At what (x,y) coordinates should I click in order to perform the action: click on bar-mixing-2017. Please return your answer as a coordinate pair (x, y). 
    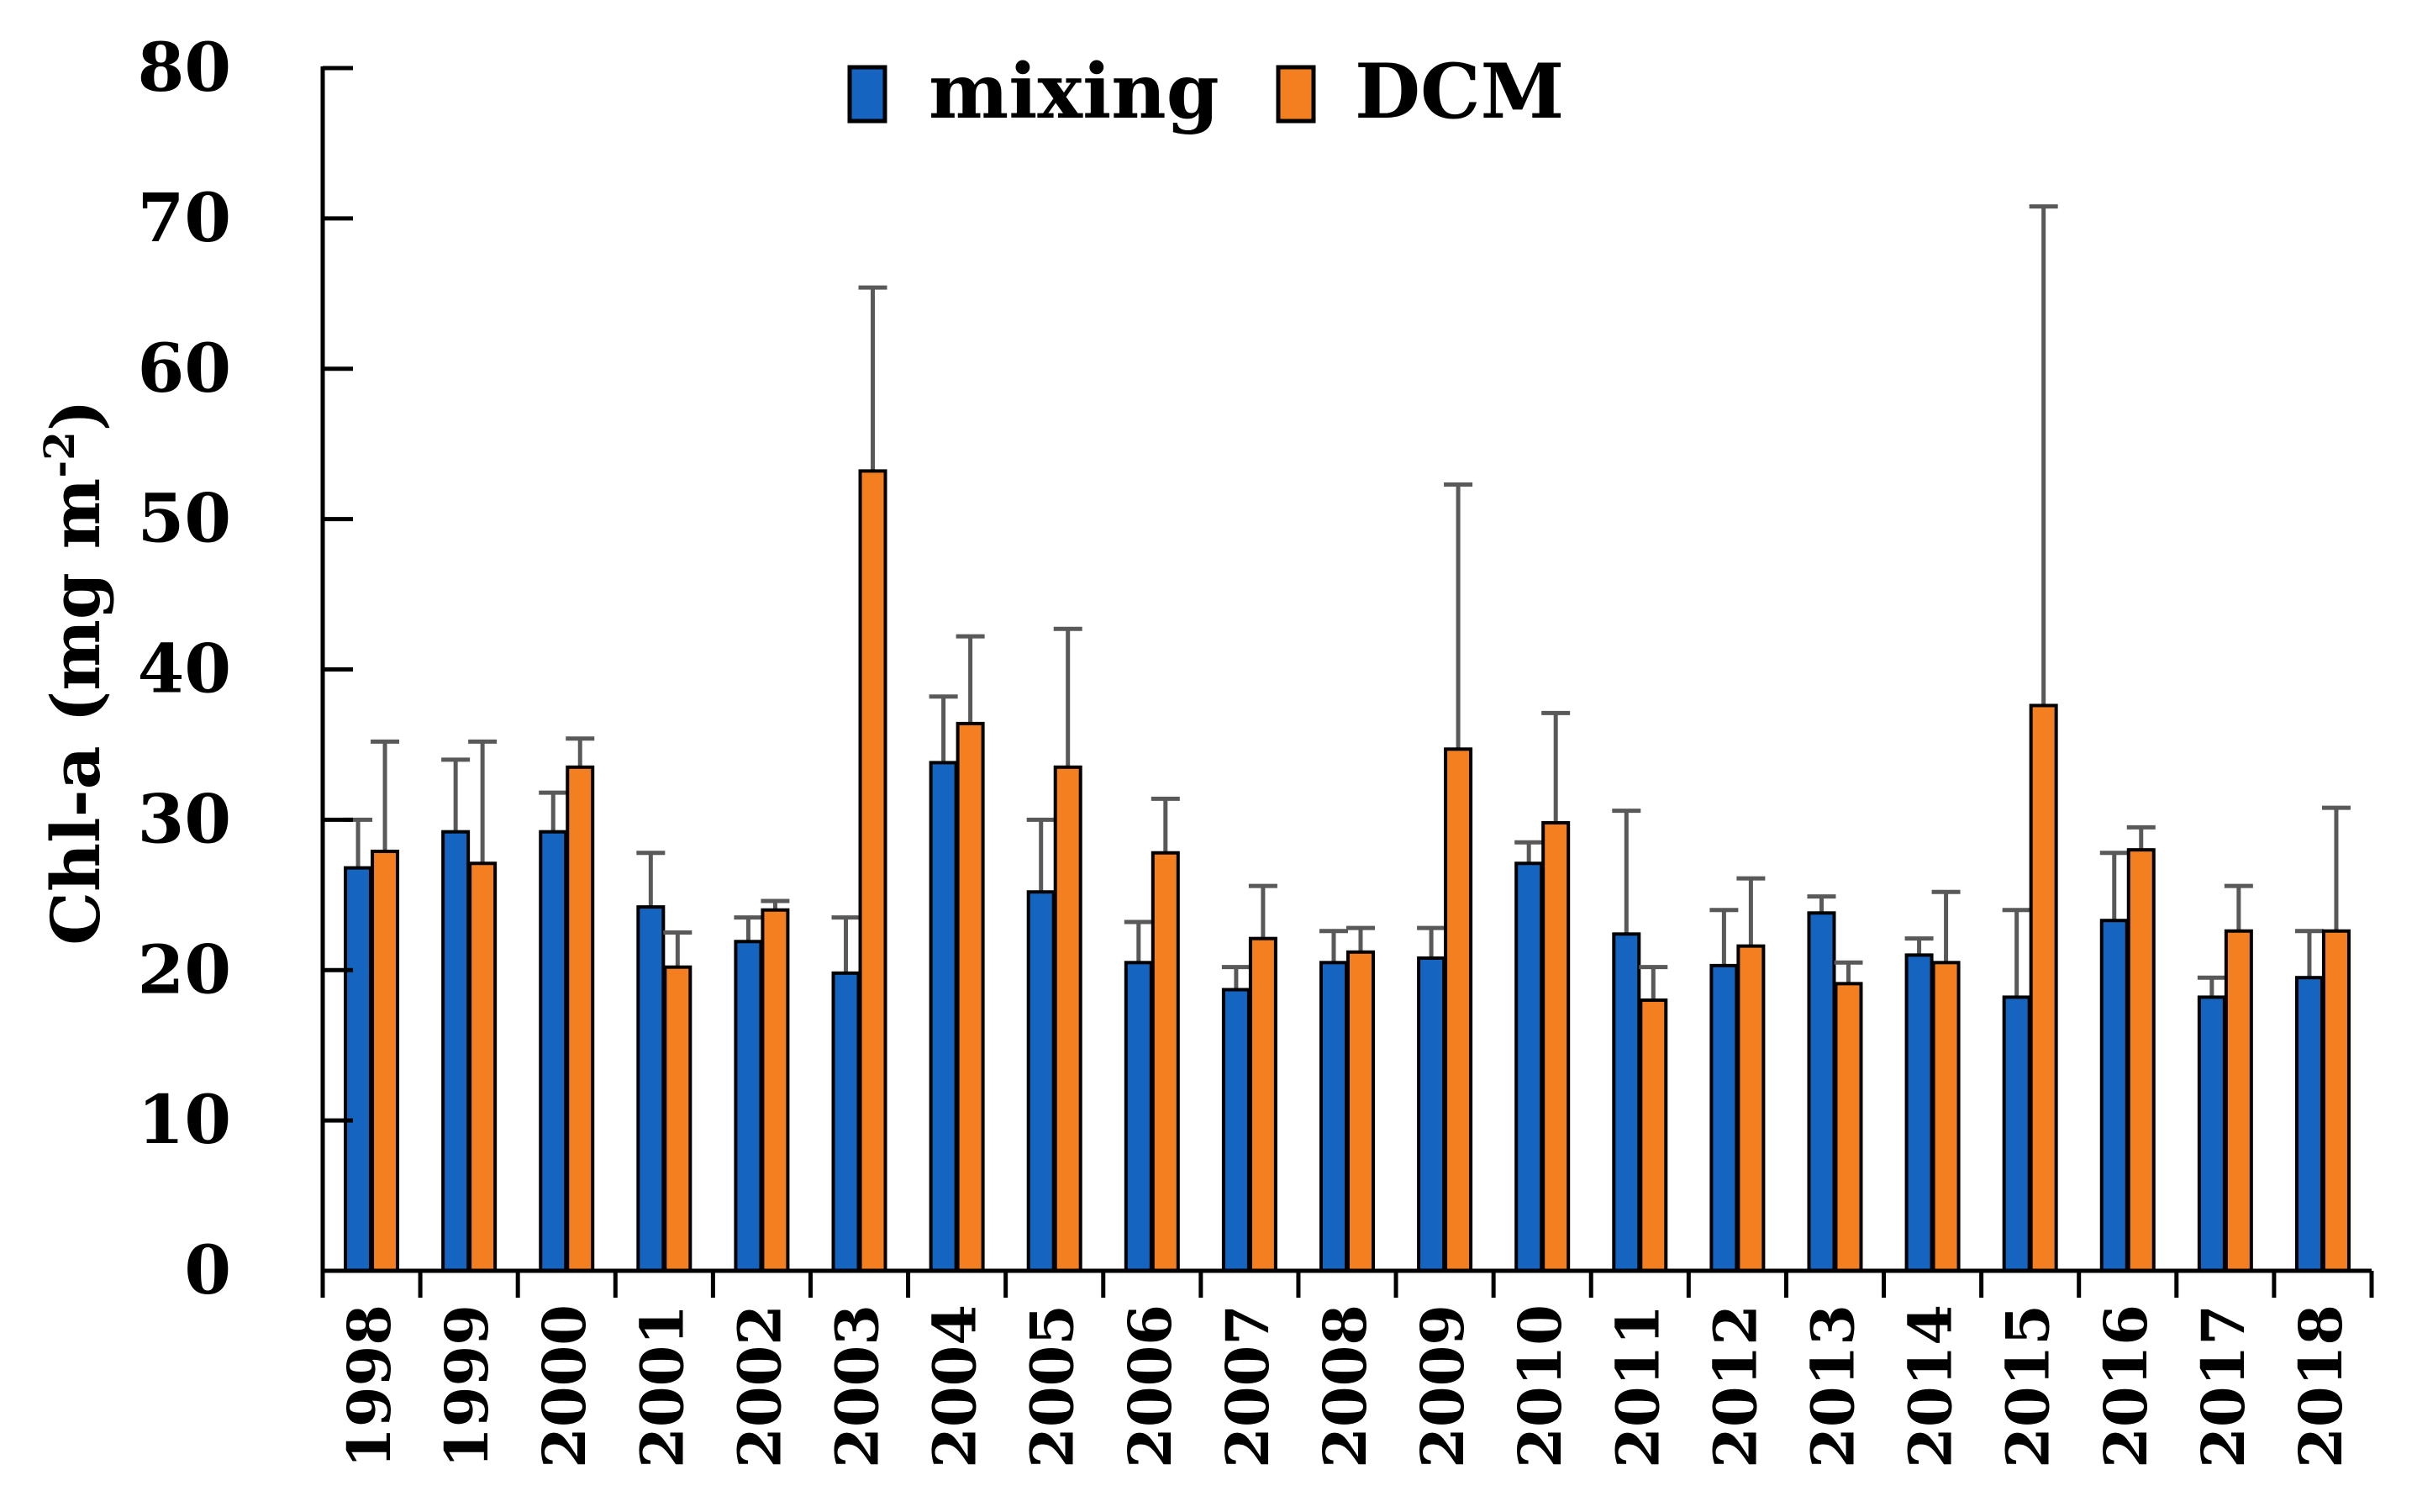
    Looking at the image, I should click on (2211, 1133).